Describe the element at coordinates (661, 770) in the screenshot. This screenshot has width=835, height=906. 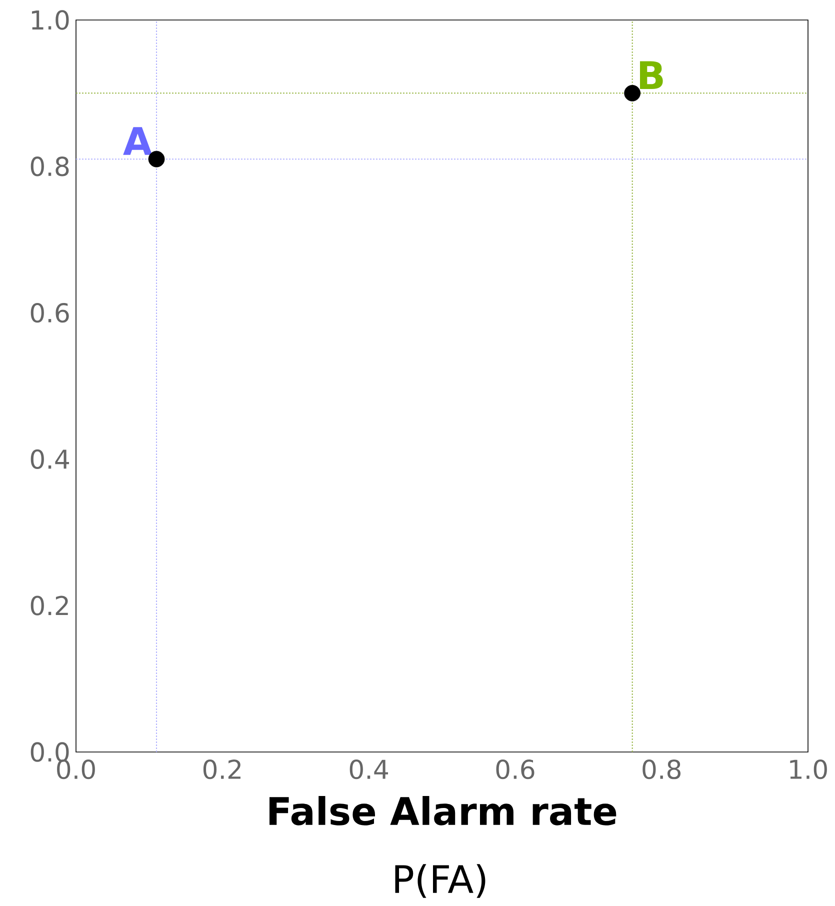
I see `x-tick-label: 0.8` at that location.